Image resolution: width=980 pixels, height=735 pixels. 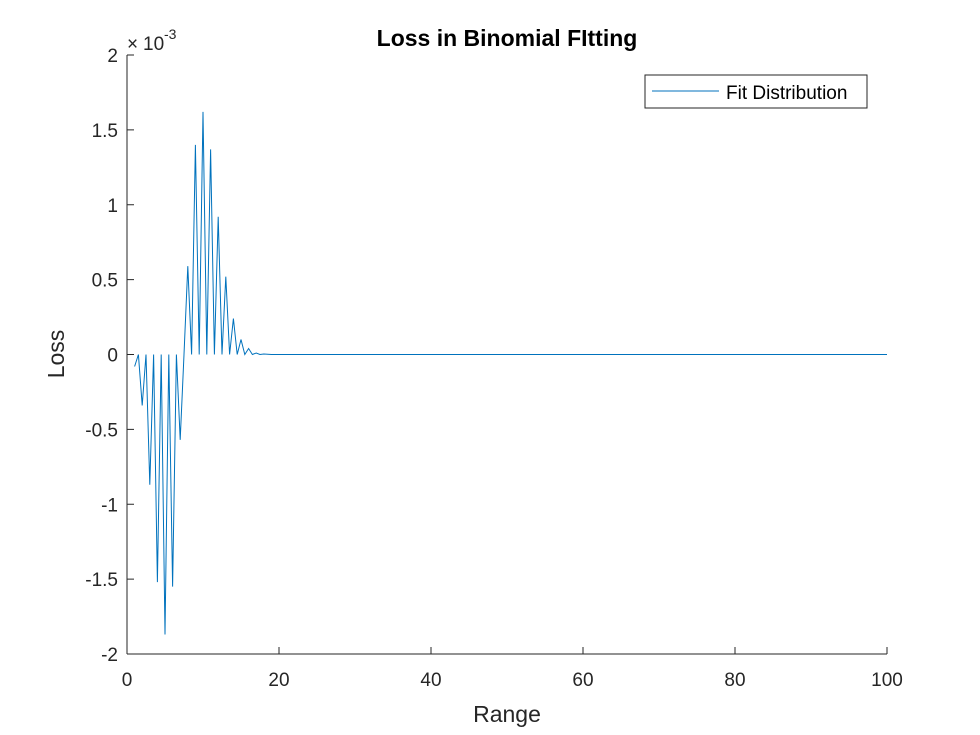 I want to click on y-axis-label: Loss, so click(x=56, y=354).